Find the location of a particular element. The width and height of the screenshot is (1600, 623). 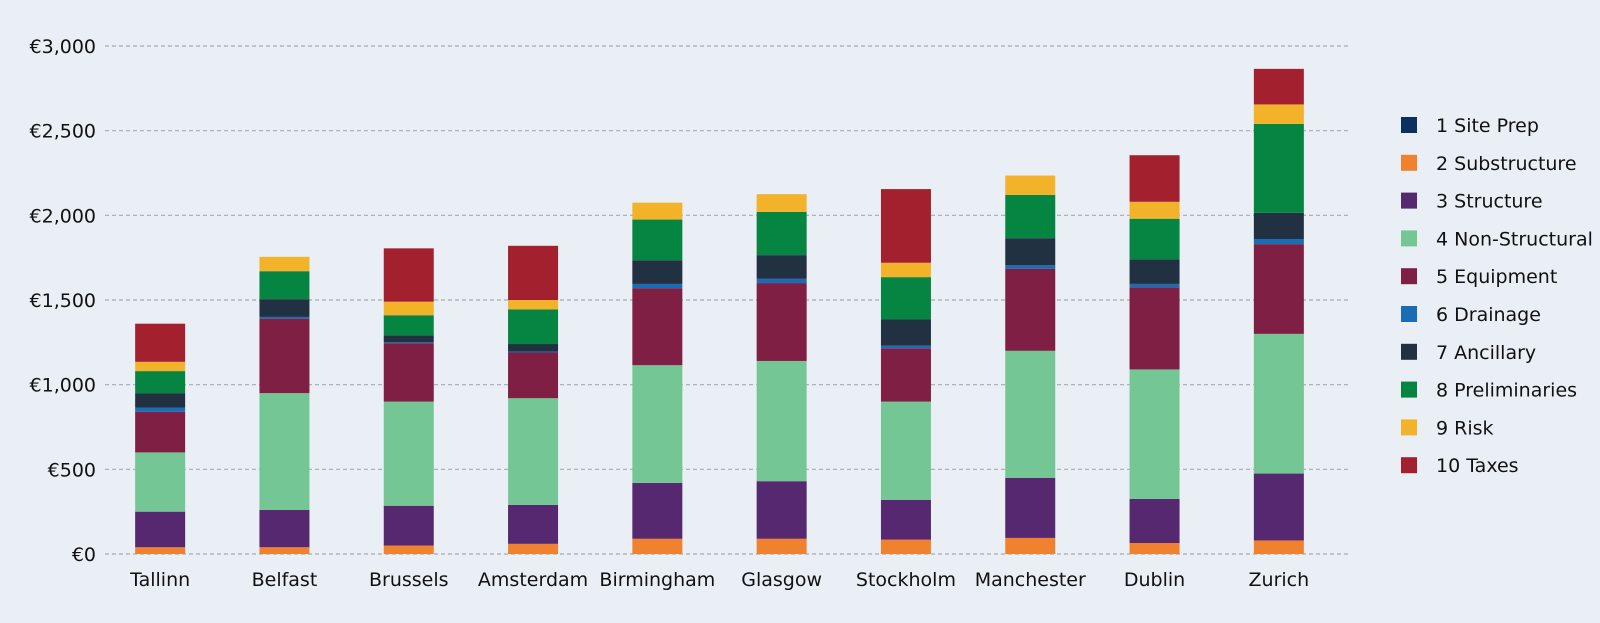

legend-item: 4 Non-Structural is located at coordinates (1497, 239).